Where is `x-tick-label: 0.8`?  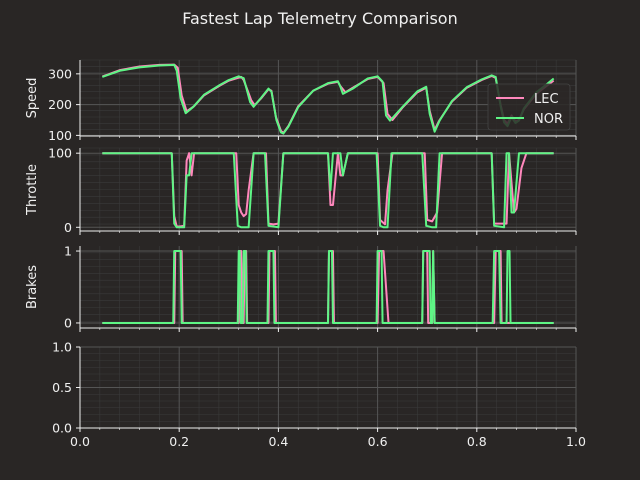 x-tick-label: 0.8 is located at coordinates (477, 441).